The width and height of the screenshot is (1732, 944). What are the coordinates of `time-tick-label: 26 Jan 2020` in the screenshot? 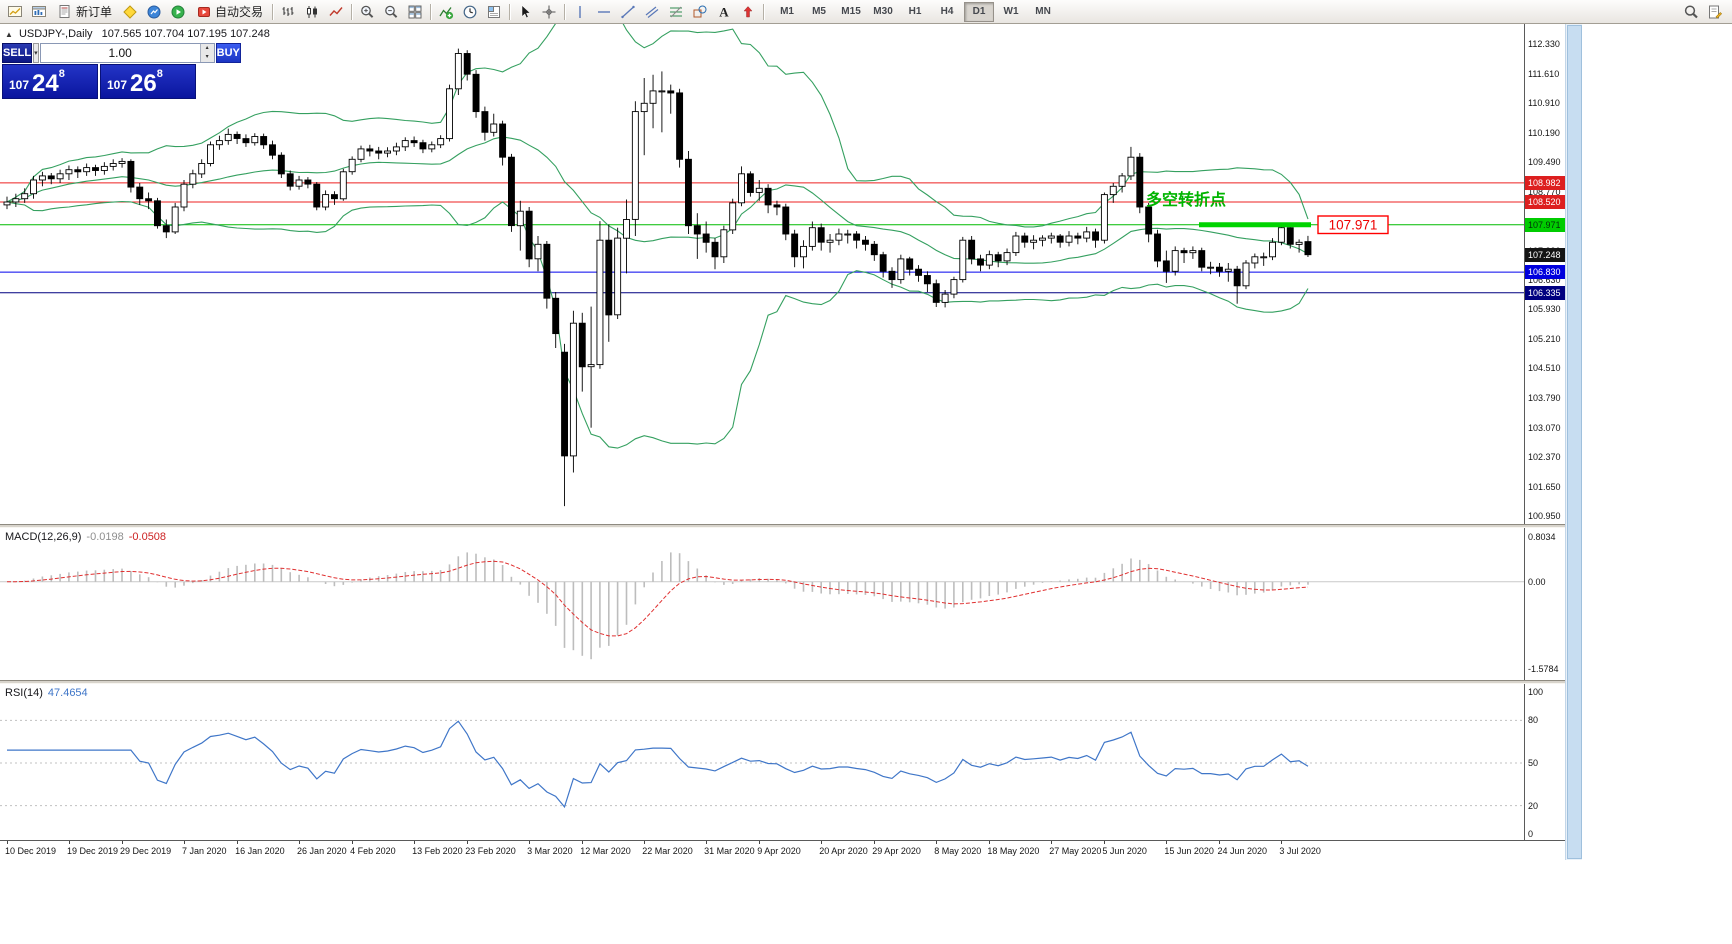 It's located at (322, 851).